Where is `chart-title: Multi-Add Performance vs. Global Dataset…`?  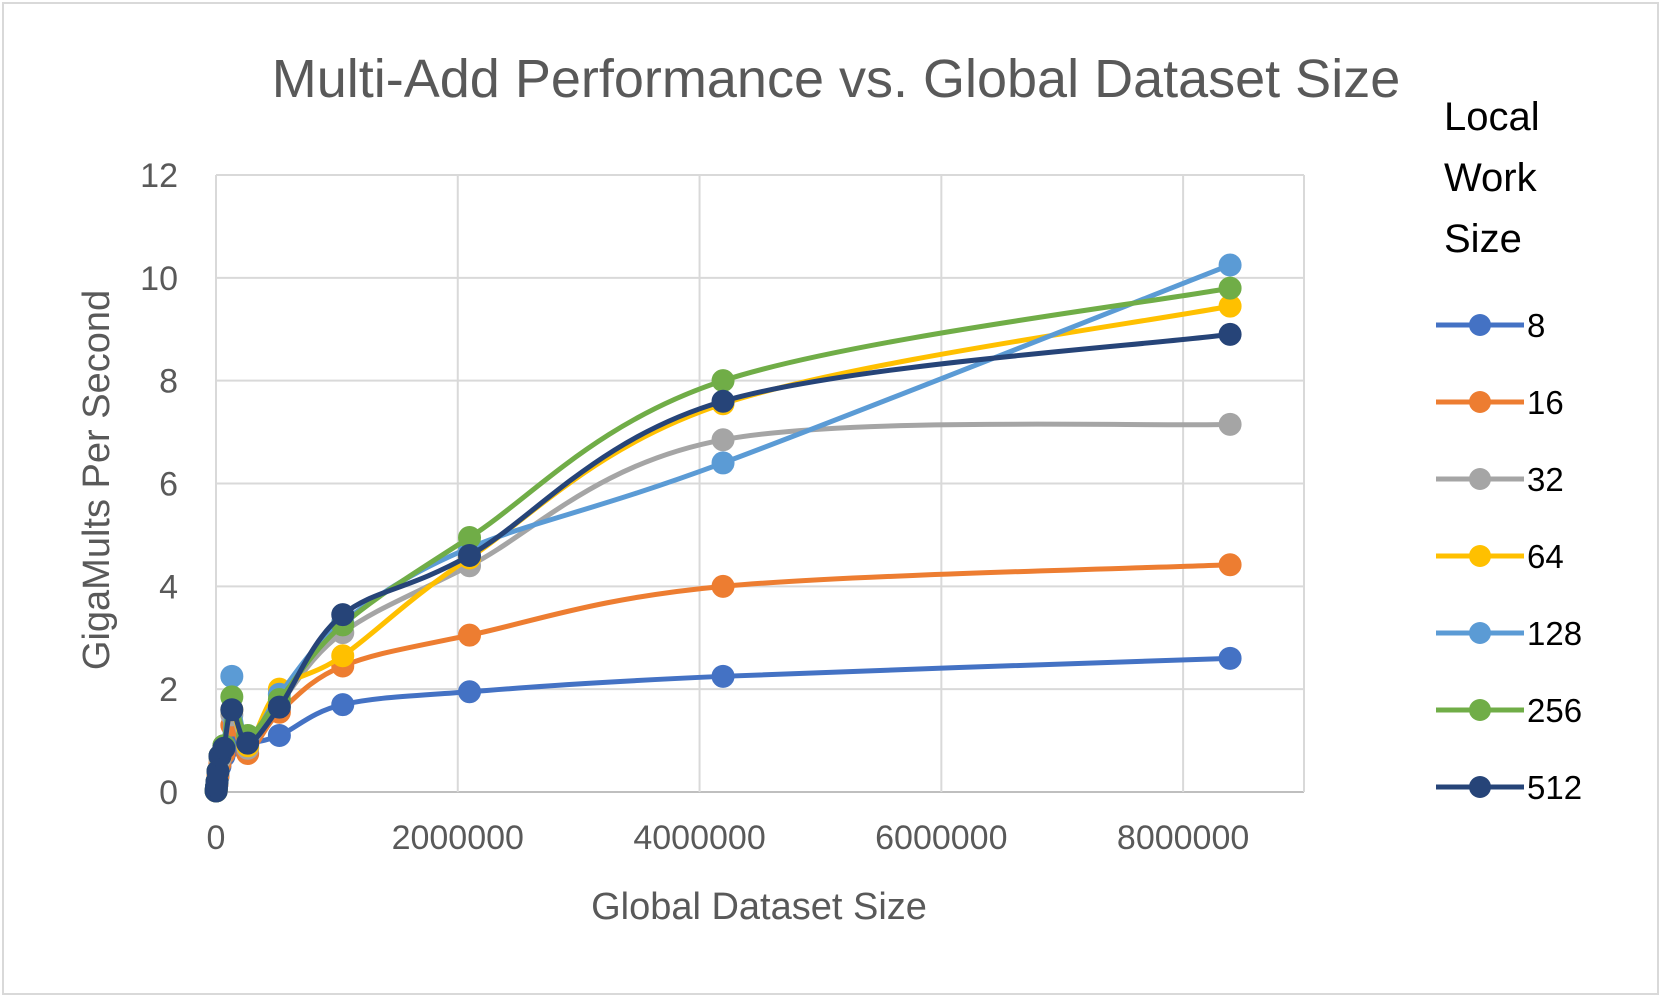 chart-title: Multi-Add Performance vs. Global Dataset… is located at coordinates (836, 79).